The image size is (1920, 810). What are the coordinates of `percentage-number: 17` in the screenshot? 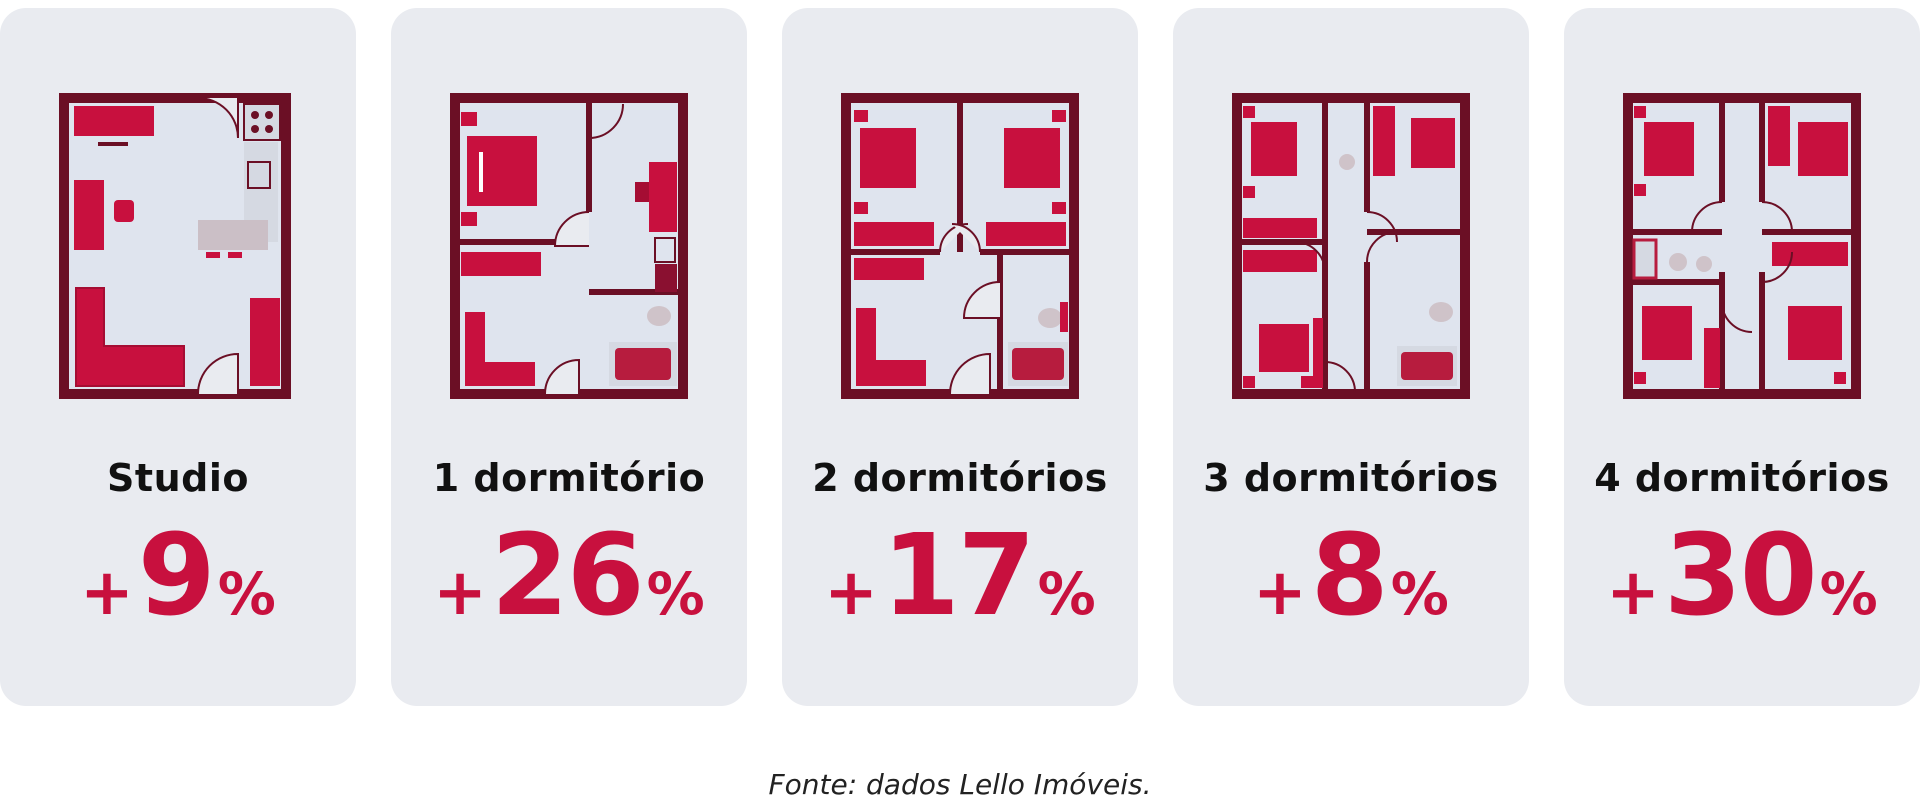 It's located at (958, 576).